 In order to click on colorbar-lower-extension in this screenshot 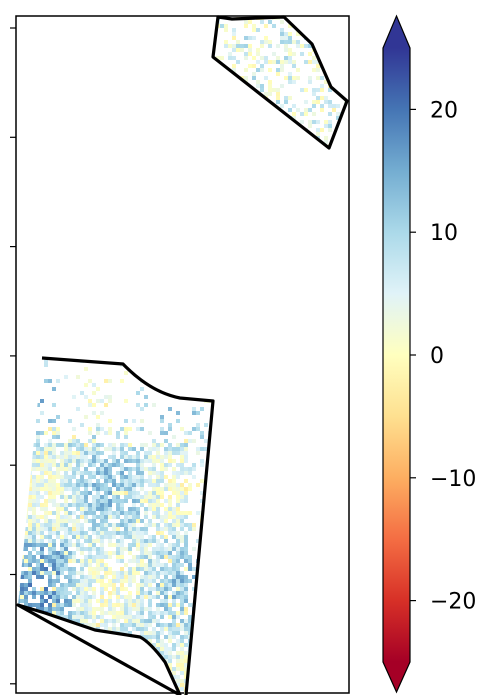, I will do `click(396, 677)`.